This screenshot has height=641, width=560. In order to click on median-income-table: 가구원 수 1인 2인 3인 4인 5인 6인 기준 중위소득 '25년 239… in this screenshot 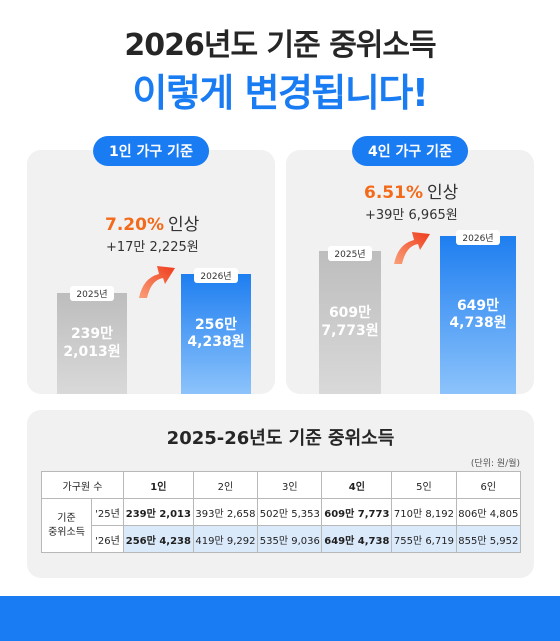, I will do `click(281, 512)`.